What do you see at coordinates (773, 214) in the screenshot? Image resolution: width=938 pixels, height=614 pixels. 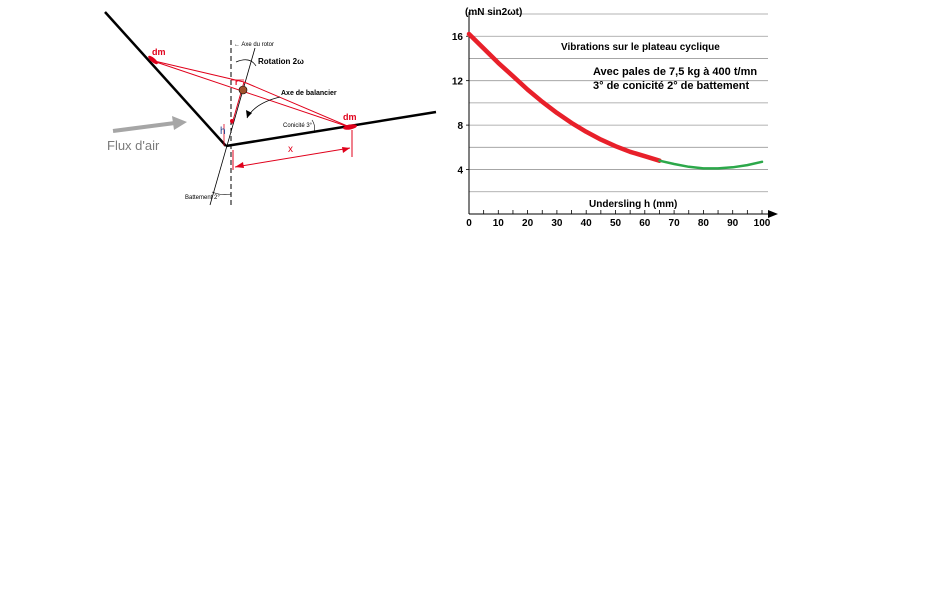 I see `x-axis-arrowhead` at bounding box center [773, 214].